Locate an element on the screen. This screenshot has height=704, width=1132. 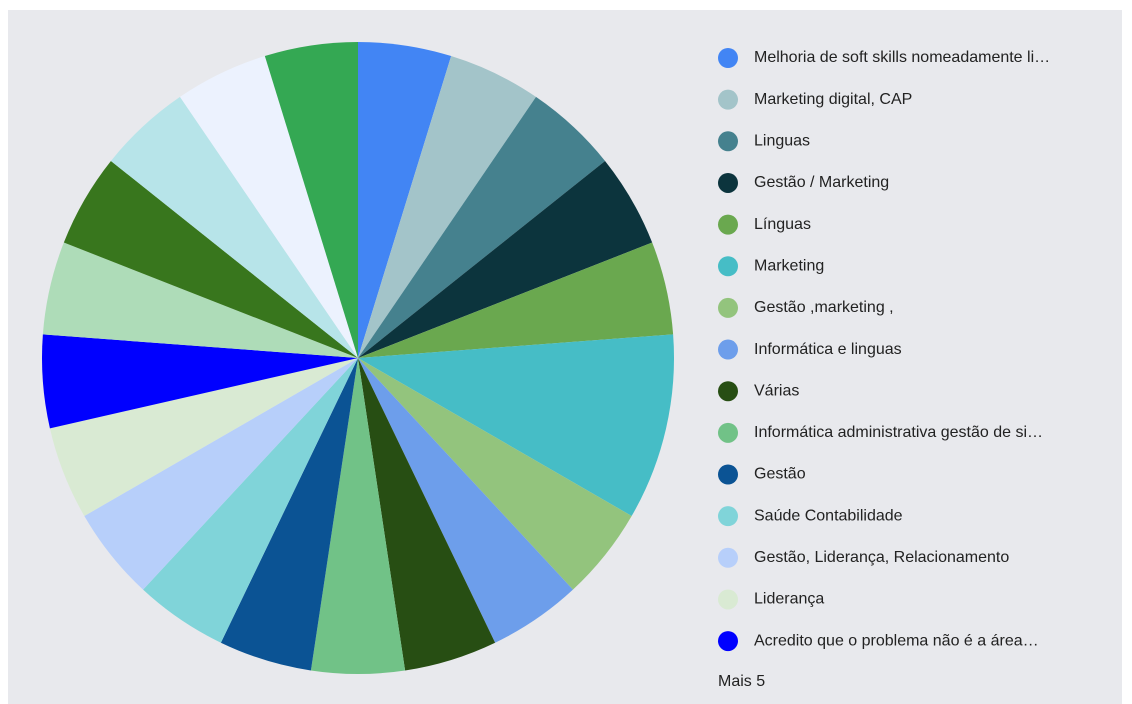
legend-label: Gestão, Liderança, Relacionamento is located at coordinates (881, 557).